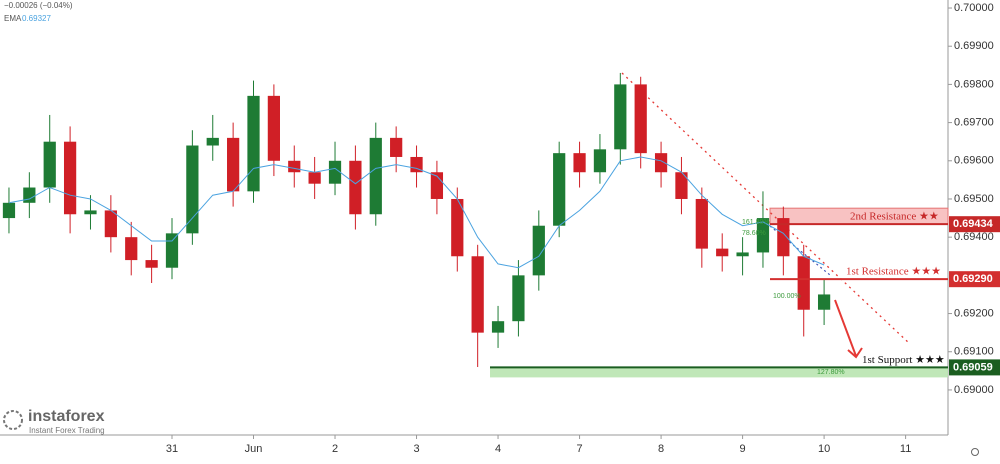  I want to click on x-tick-label: 10, so click(824, 449).